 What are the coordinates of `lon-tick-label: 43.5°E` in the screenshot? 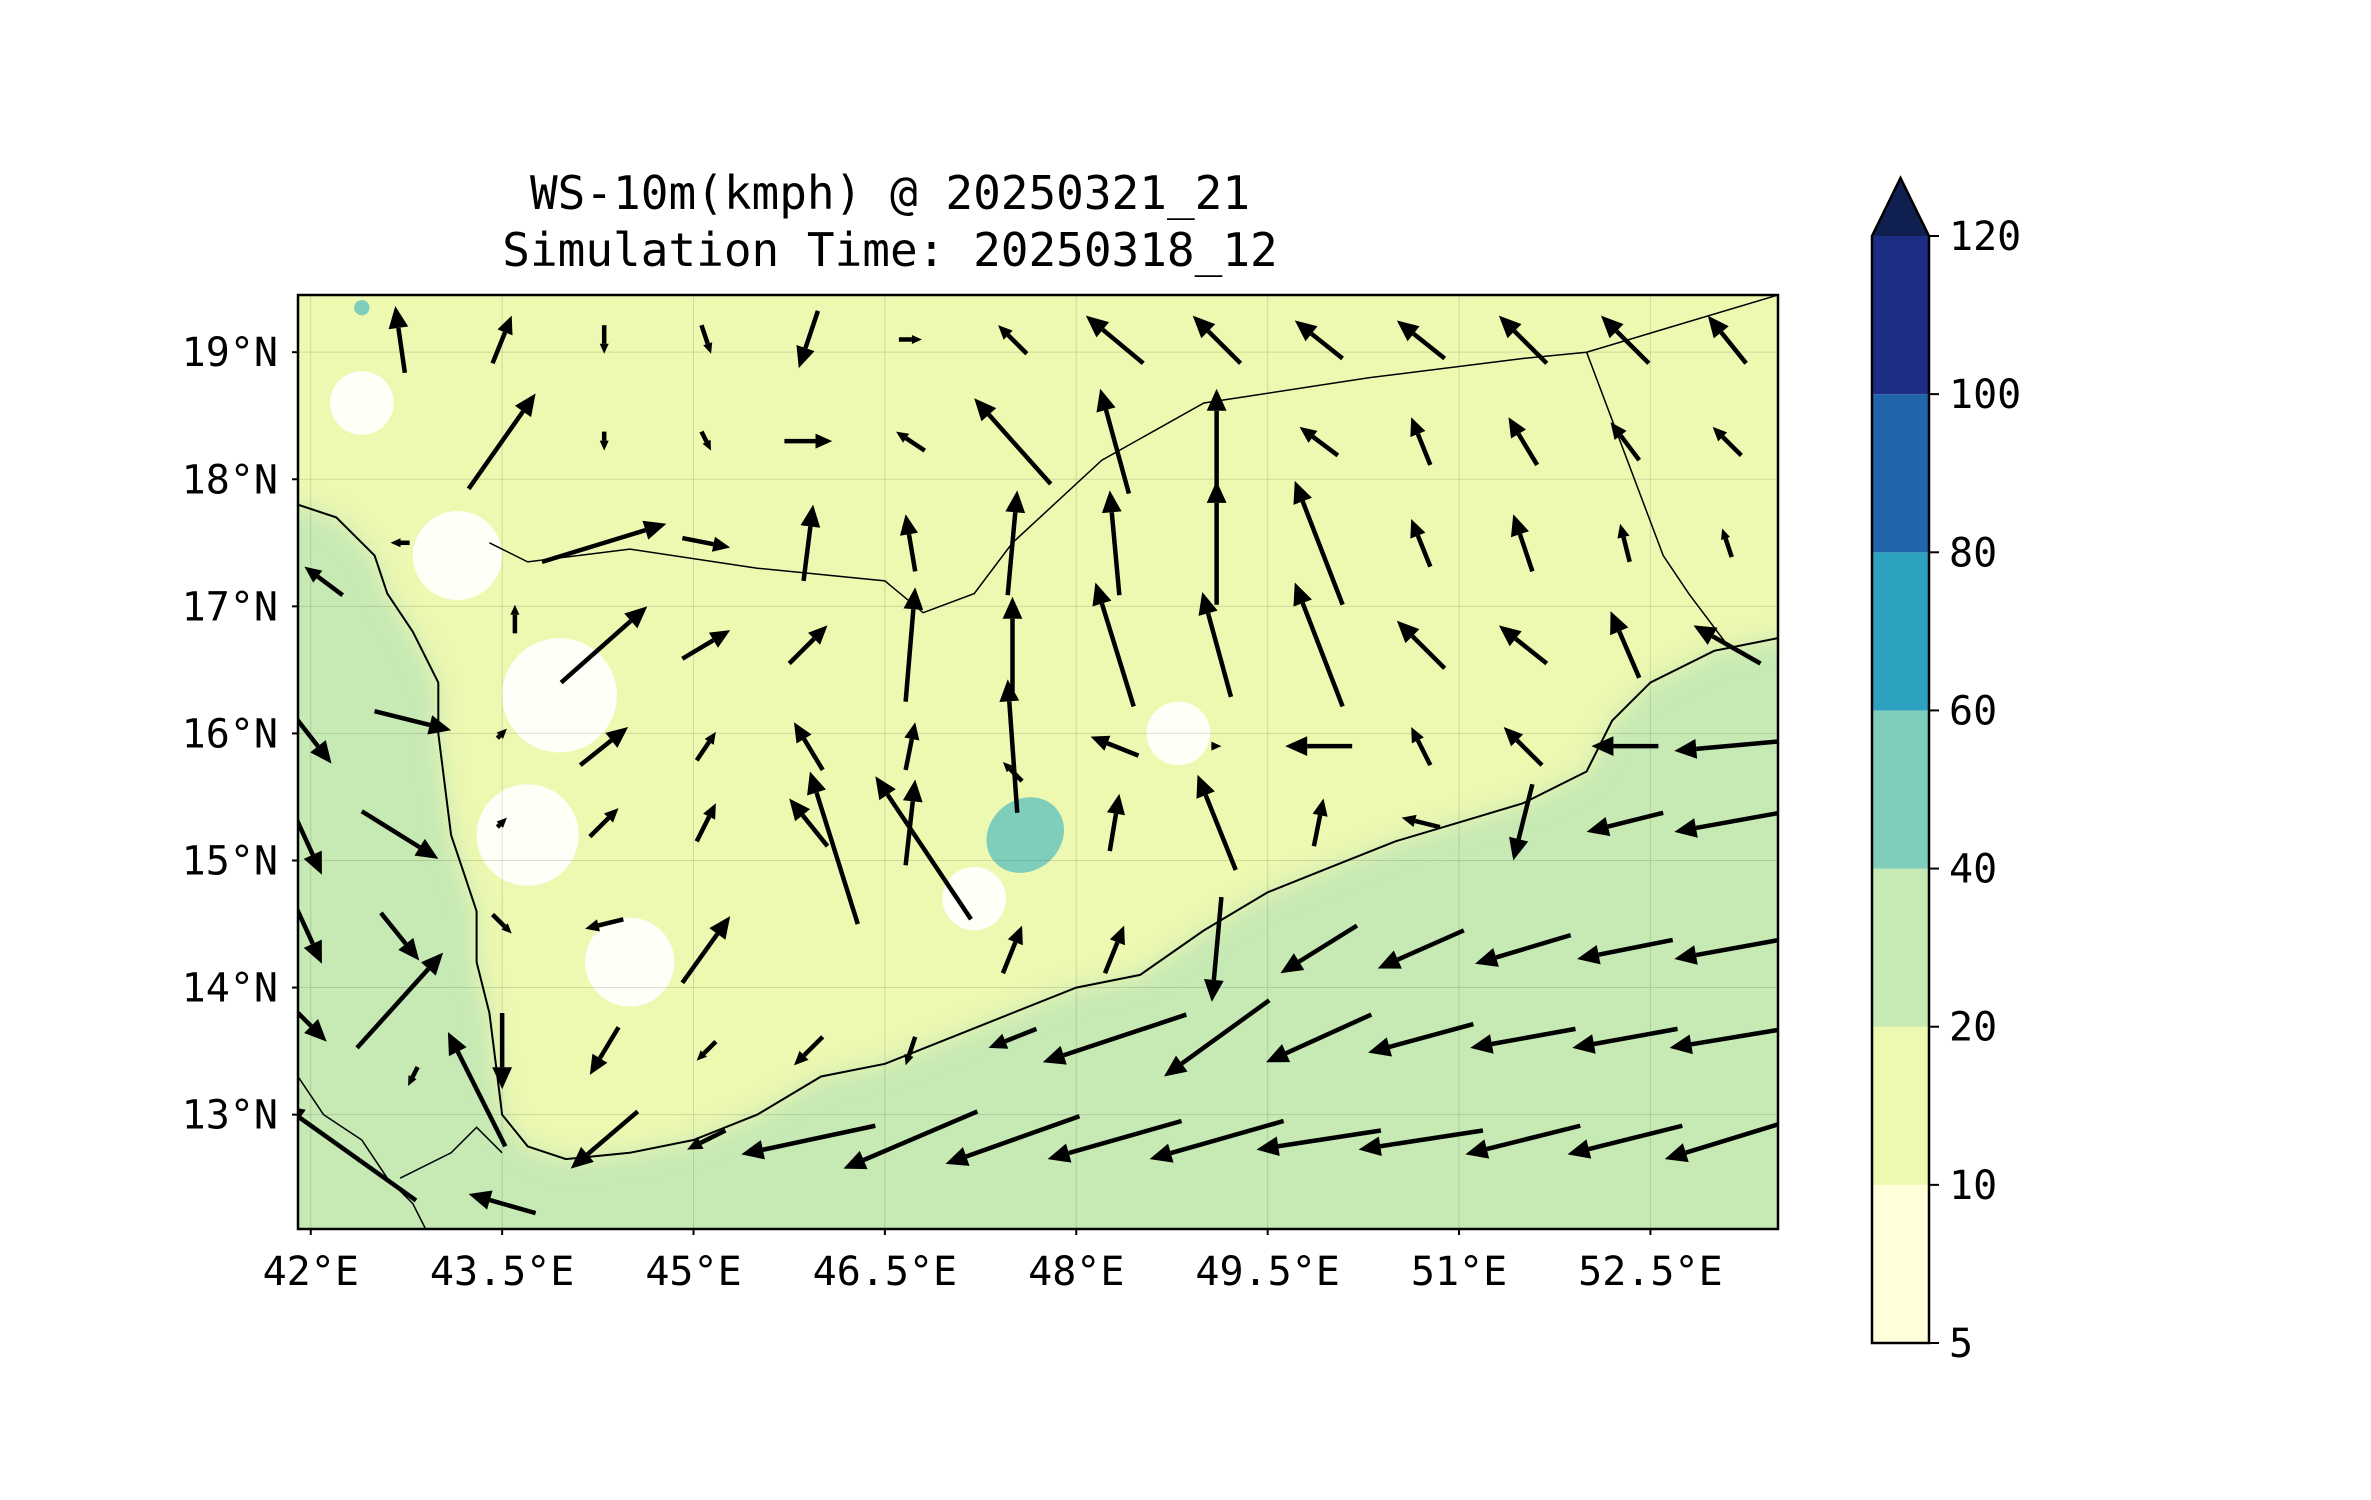 It's located at (502, 1272).